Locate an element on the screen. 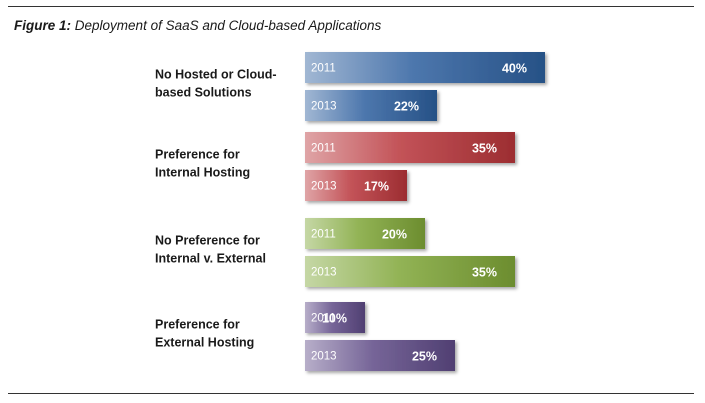 This screenshot has height=403, width=705. top-rule is located at coordinates (351, 6).